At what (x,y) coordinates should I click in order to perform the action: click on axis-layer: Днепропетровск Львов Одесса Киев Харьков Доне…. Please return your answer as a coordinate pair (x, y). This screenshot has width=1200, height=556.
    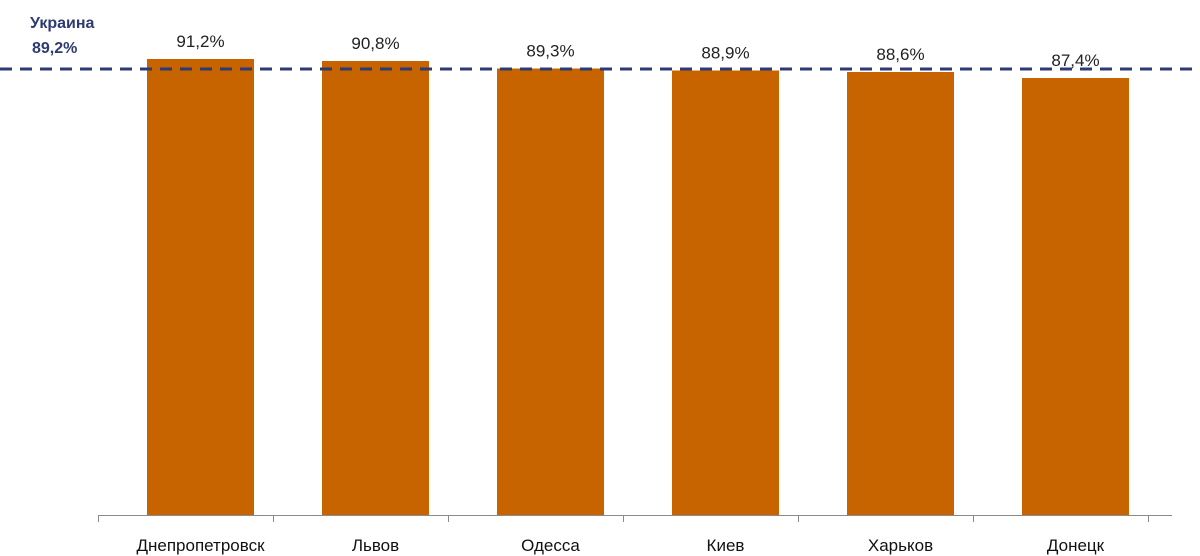
    Looking at the image, I should click on (635, 535).